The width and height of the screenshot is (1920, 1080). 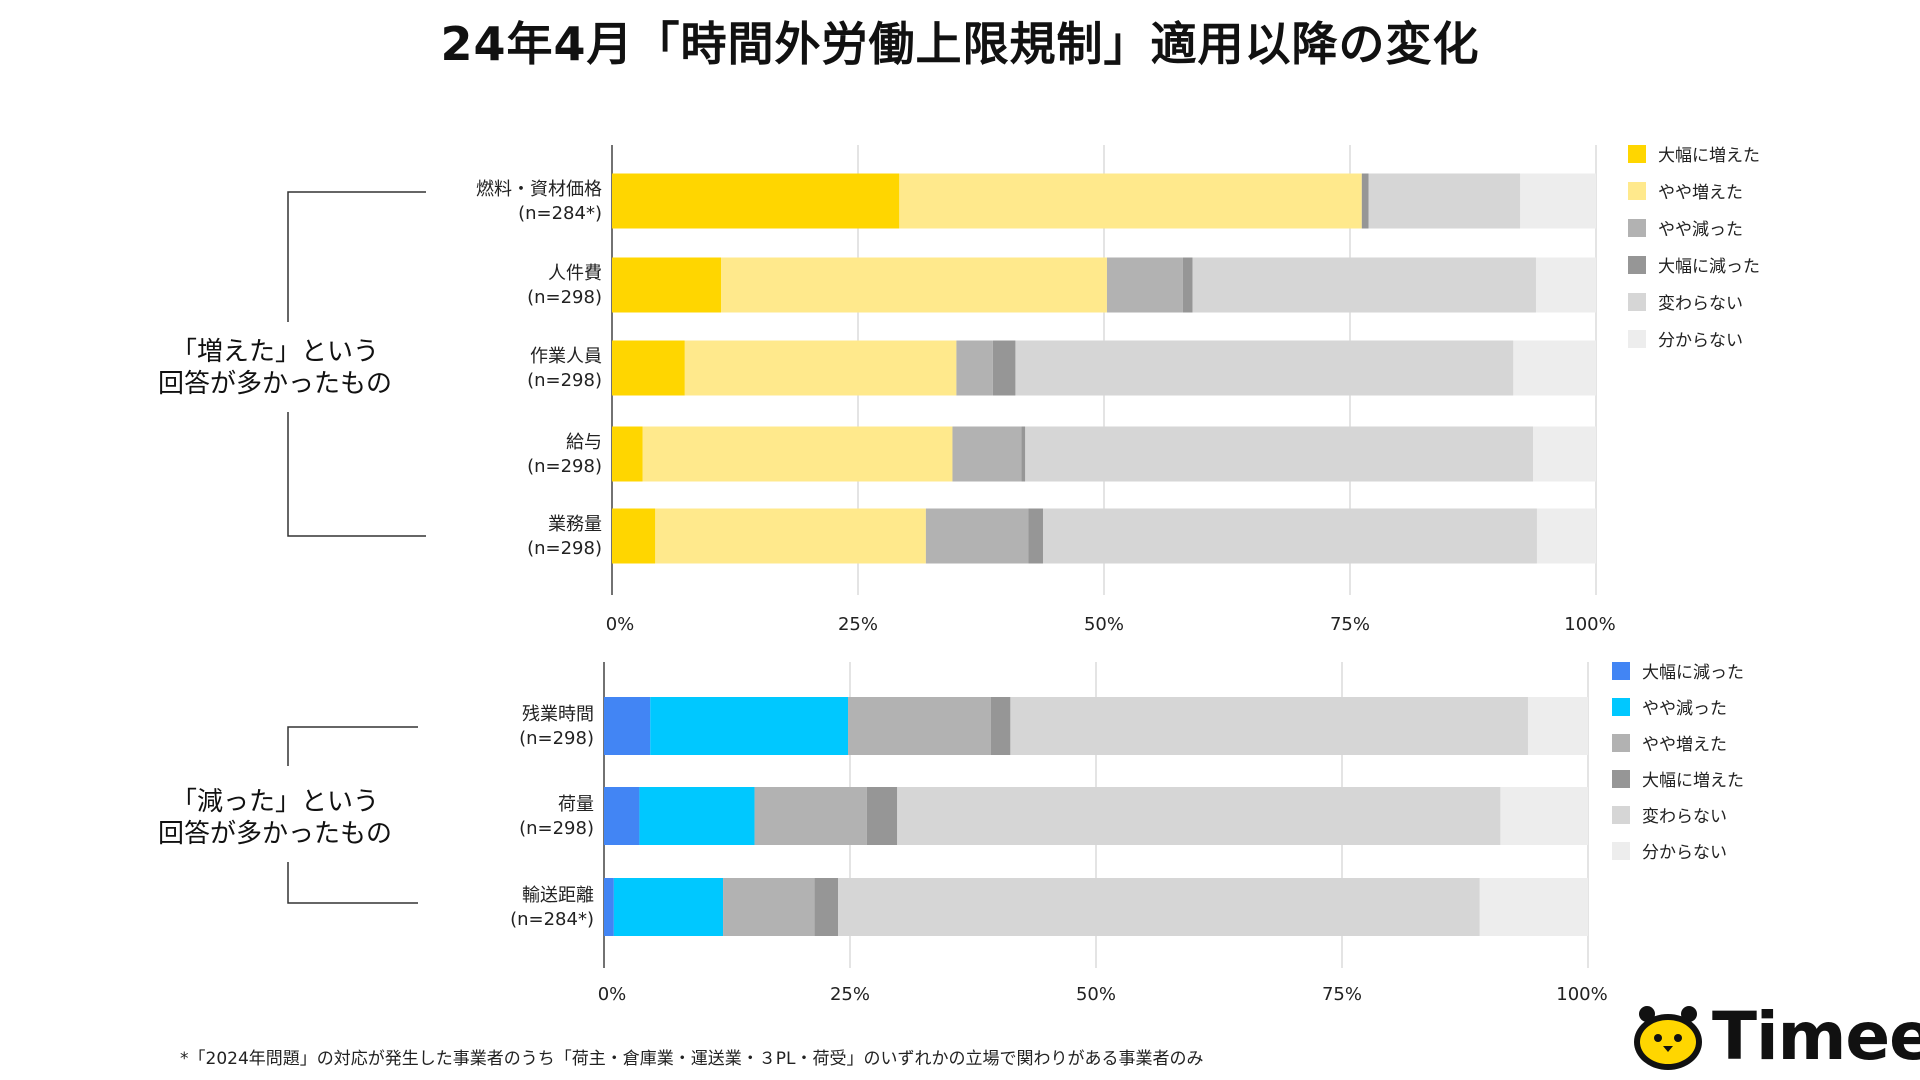 I want to click on chart-title: 24年4月「時間外労働上限規制」適用以降の変化, so click(x=960, y=44).